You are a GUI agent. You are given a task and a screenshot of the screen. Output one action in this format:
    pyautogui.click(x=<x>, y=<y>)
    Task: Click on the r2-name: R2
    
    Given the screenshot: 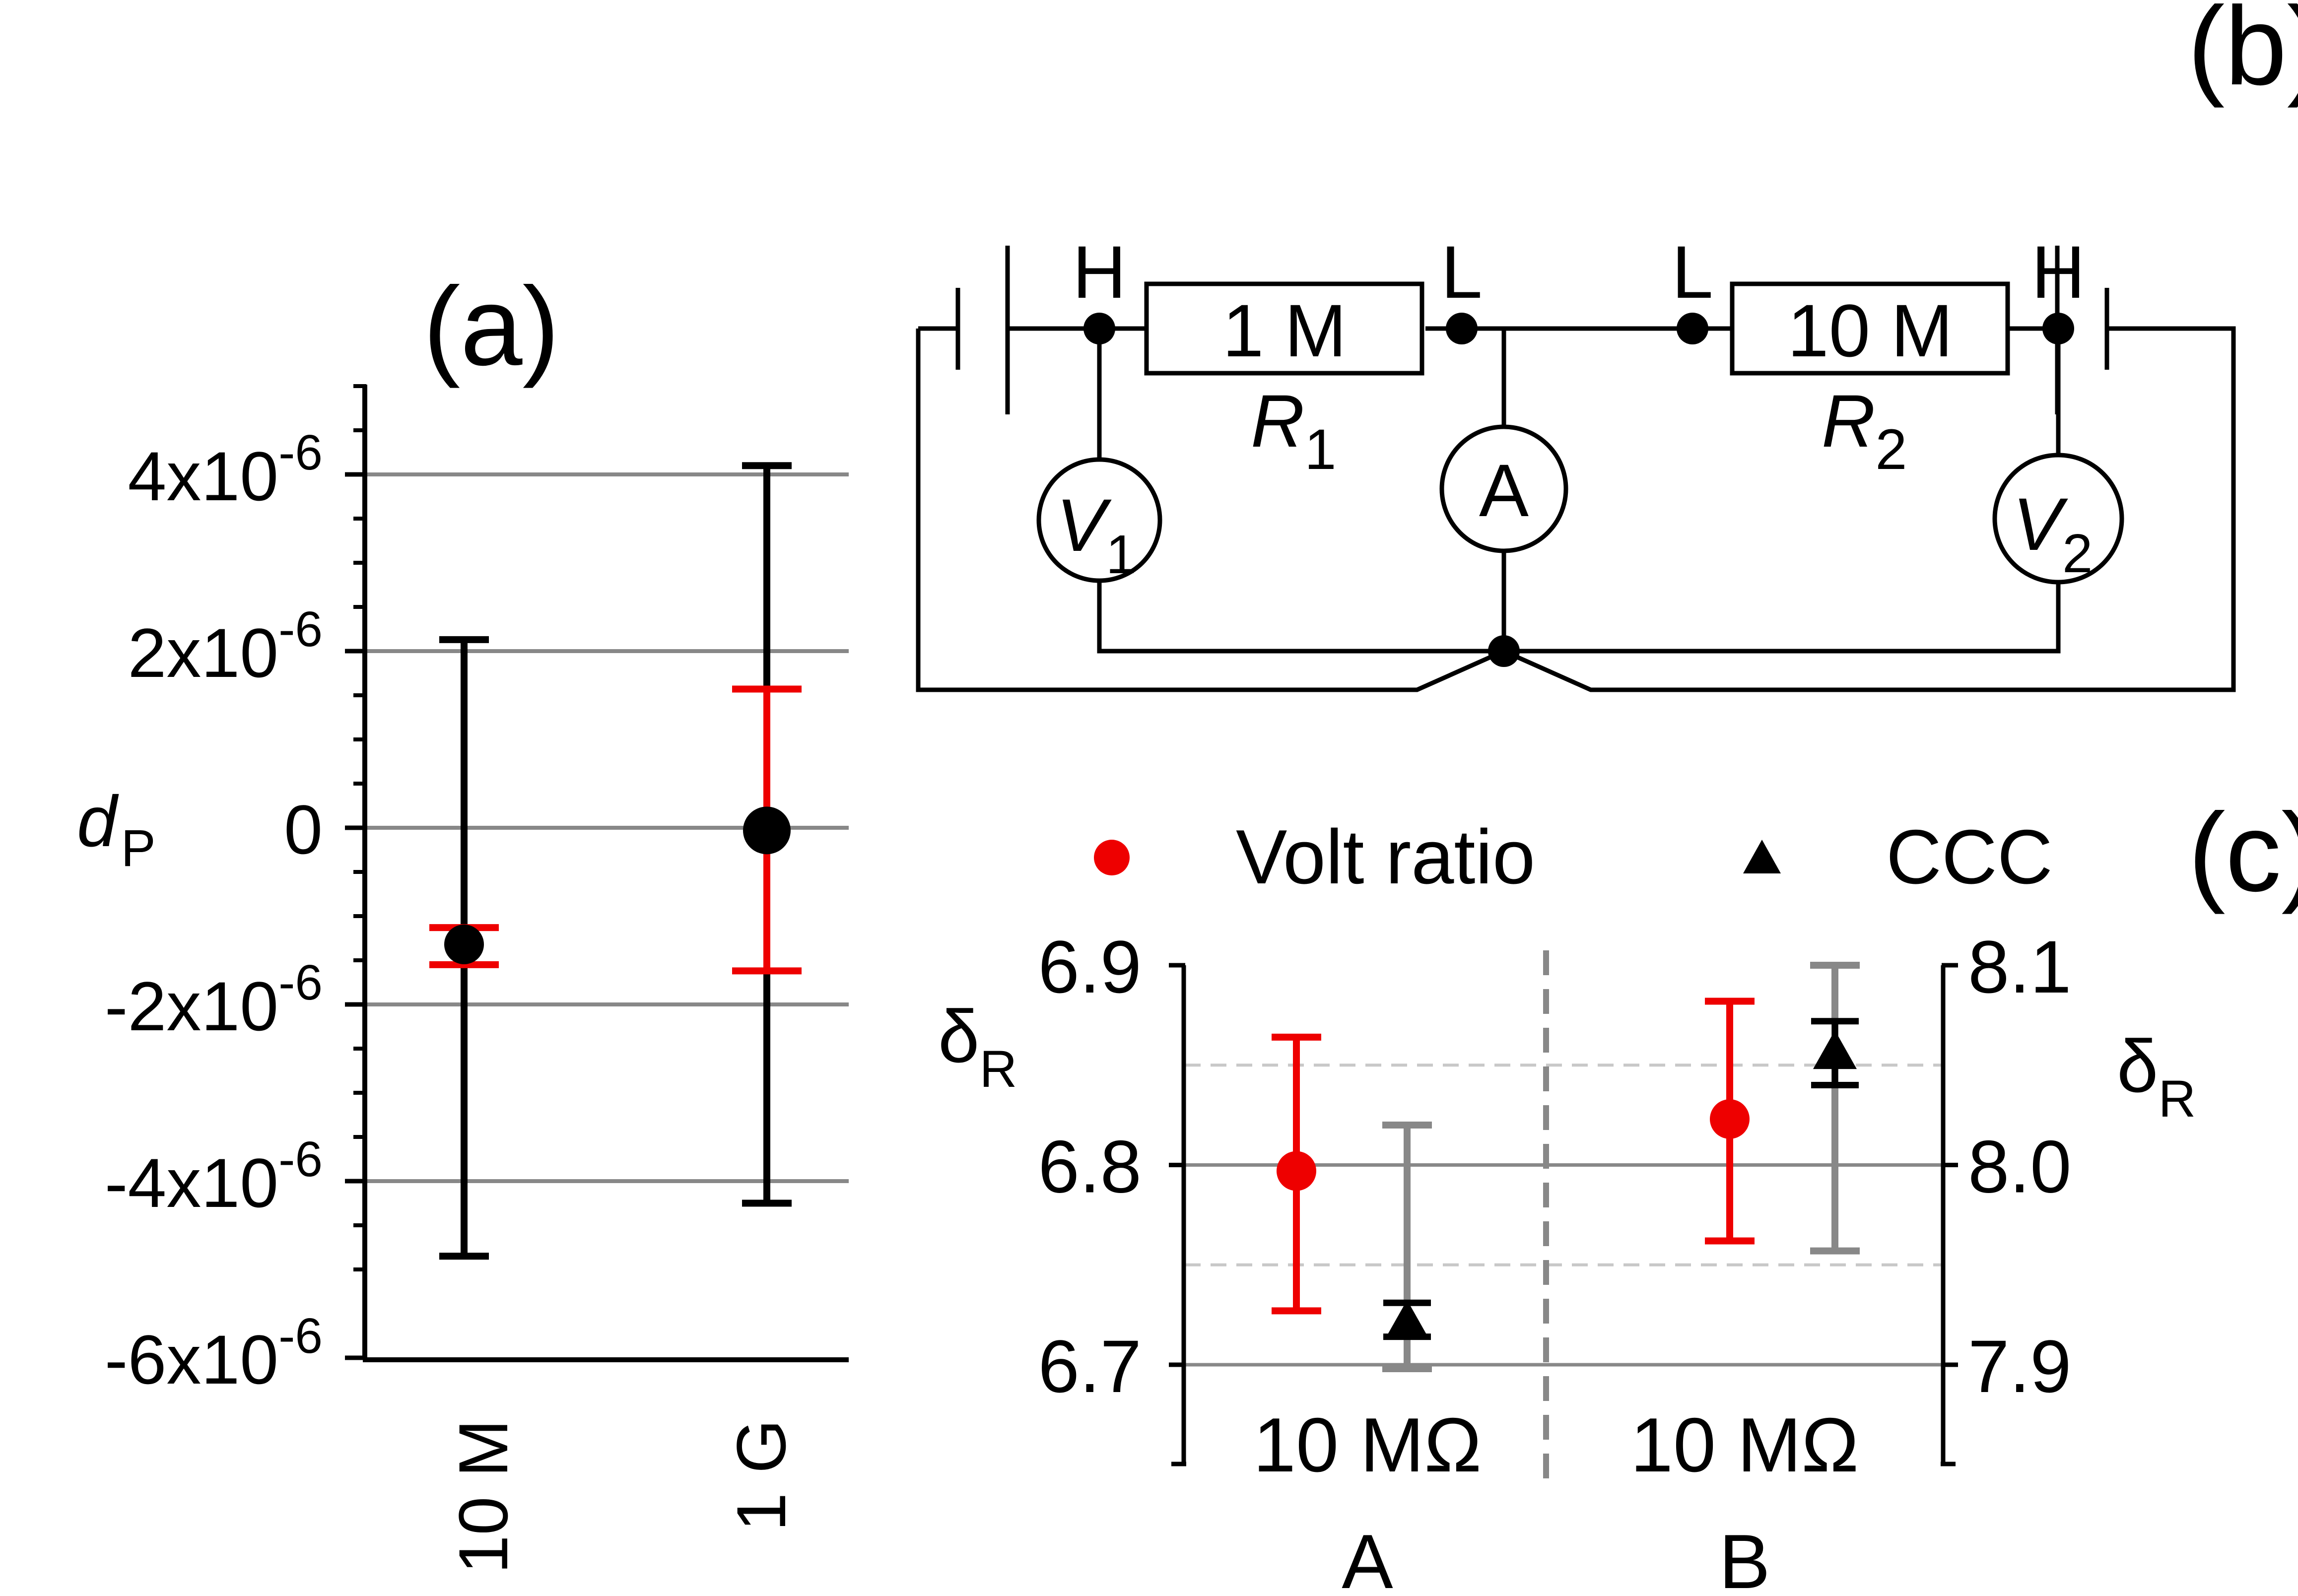 What is the action you would take?
    pyautogui.click(x=1864, y=430)
    